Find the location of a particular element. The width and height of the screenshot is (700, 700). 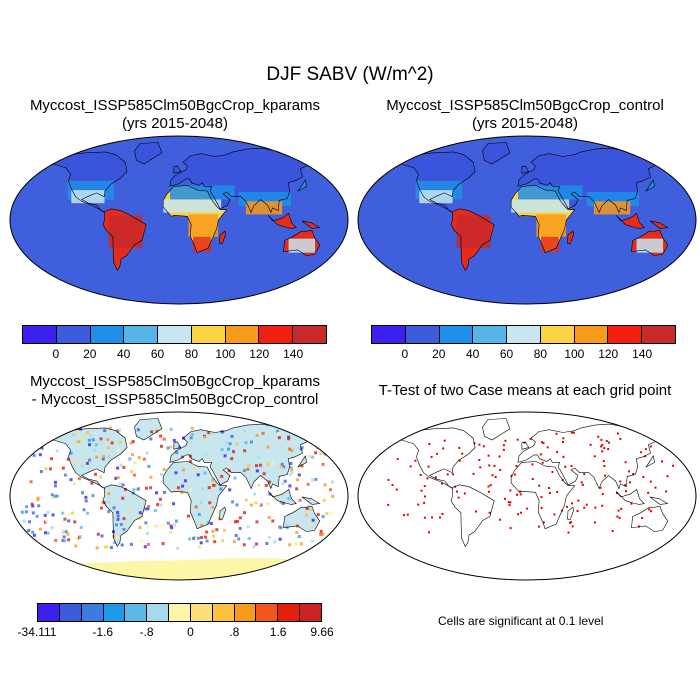

coastline-japan is located at coordinates (302, 461).